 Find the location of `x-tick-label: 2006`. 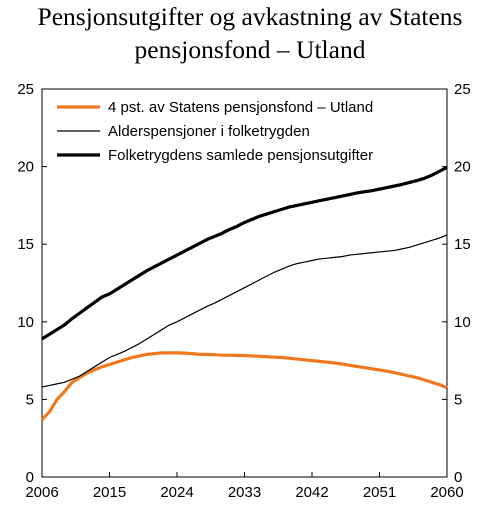

x-tick-label: 2006 is located at coordinates (41, 492).